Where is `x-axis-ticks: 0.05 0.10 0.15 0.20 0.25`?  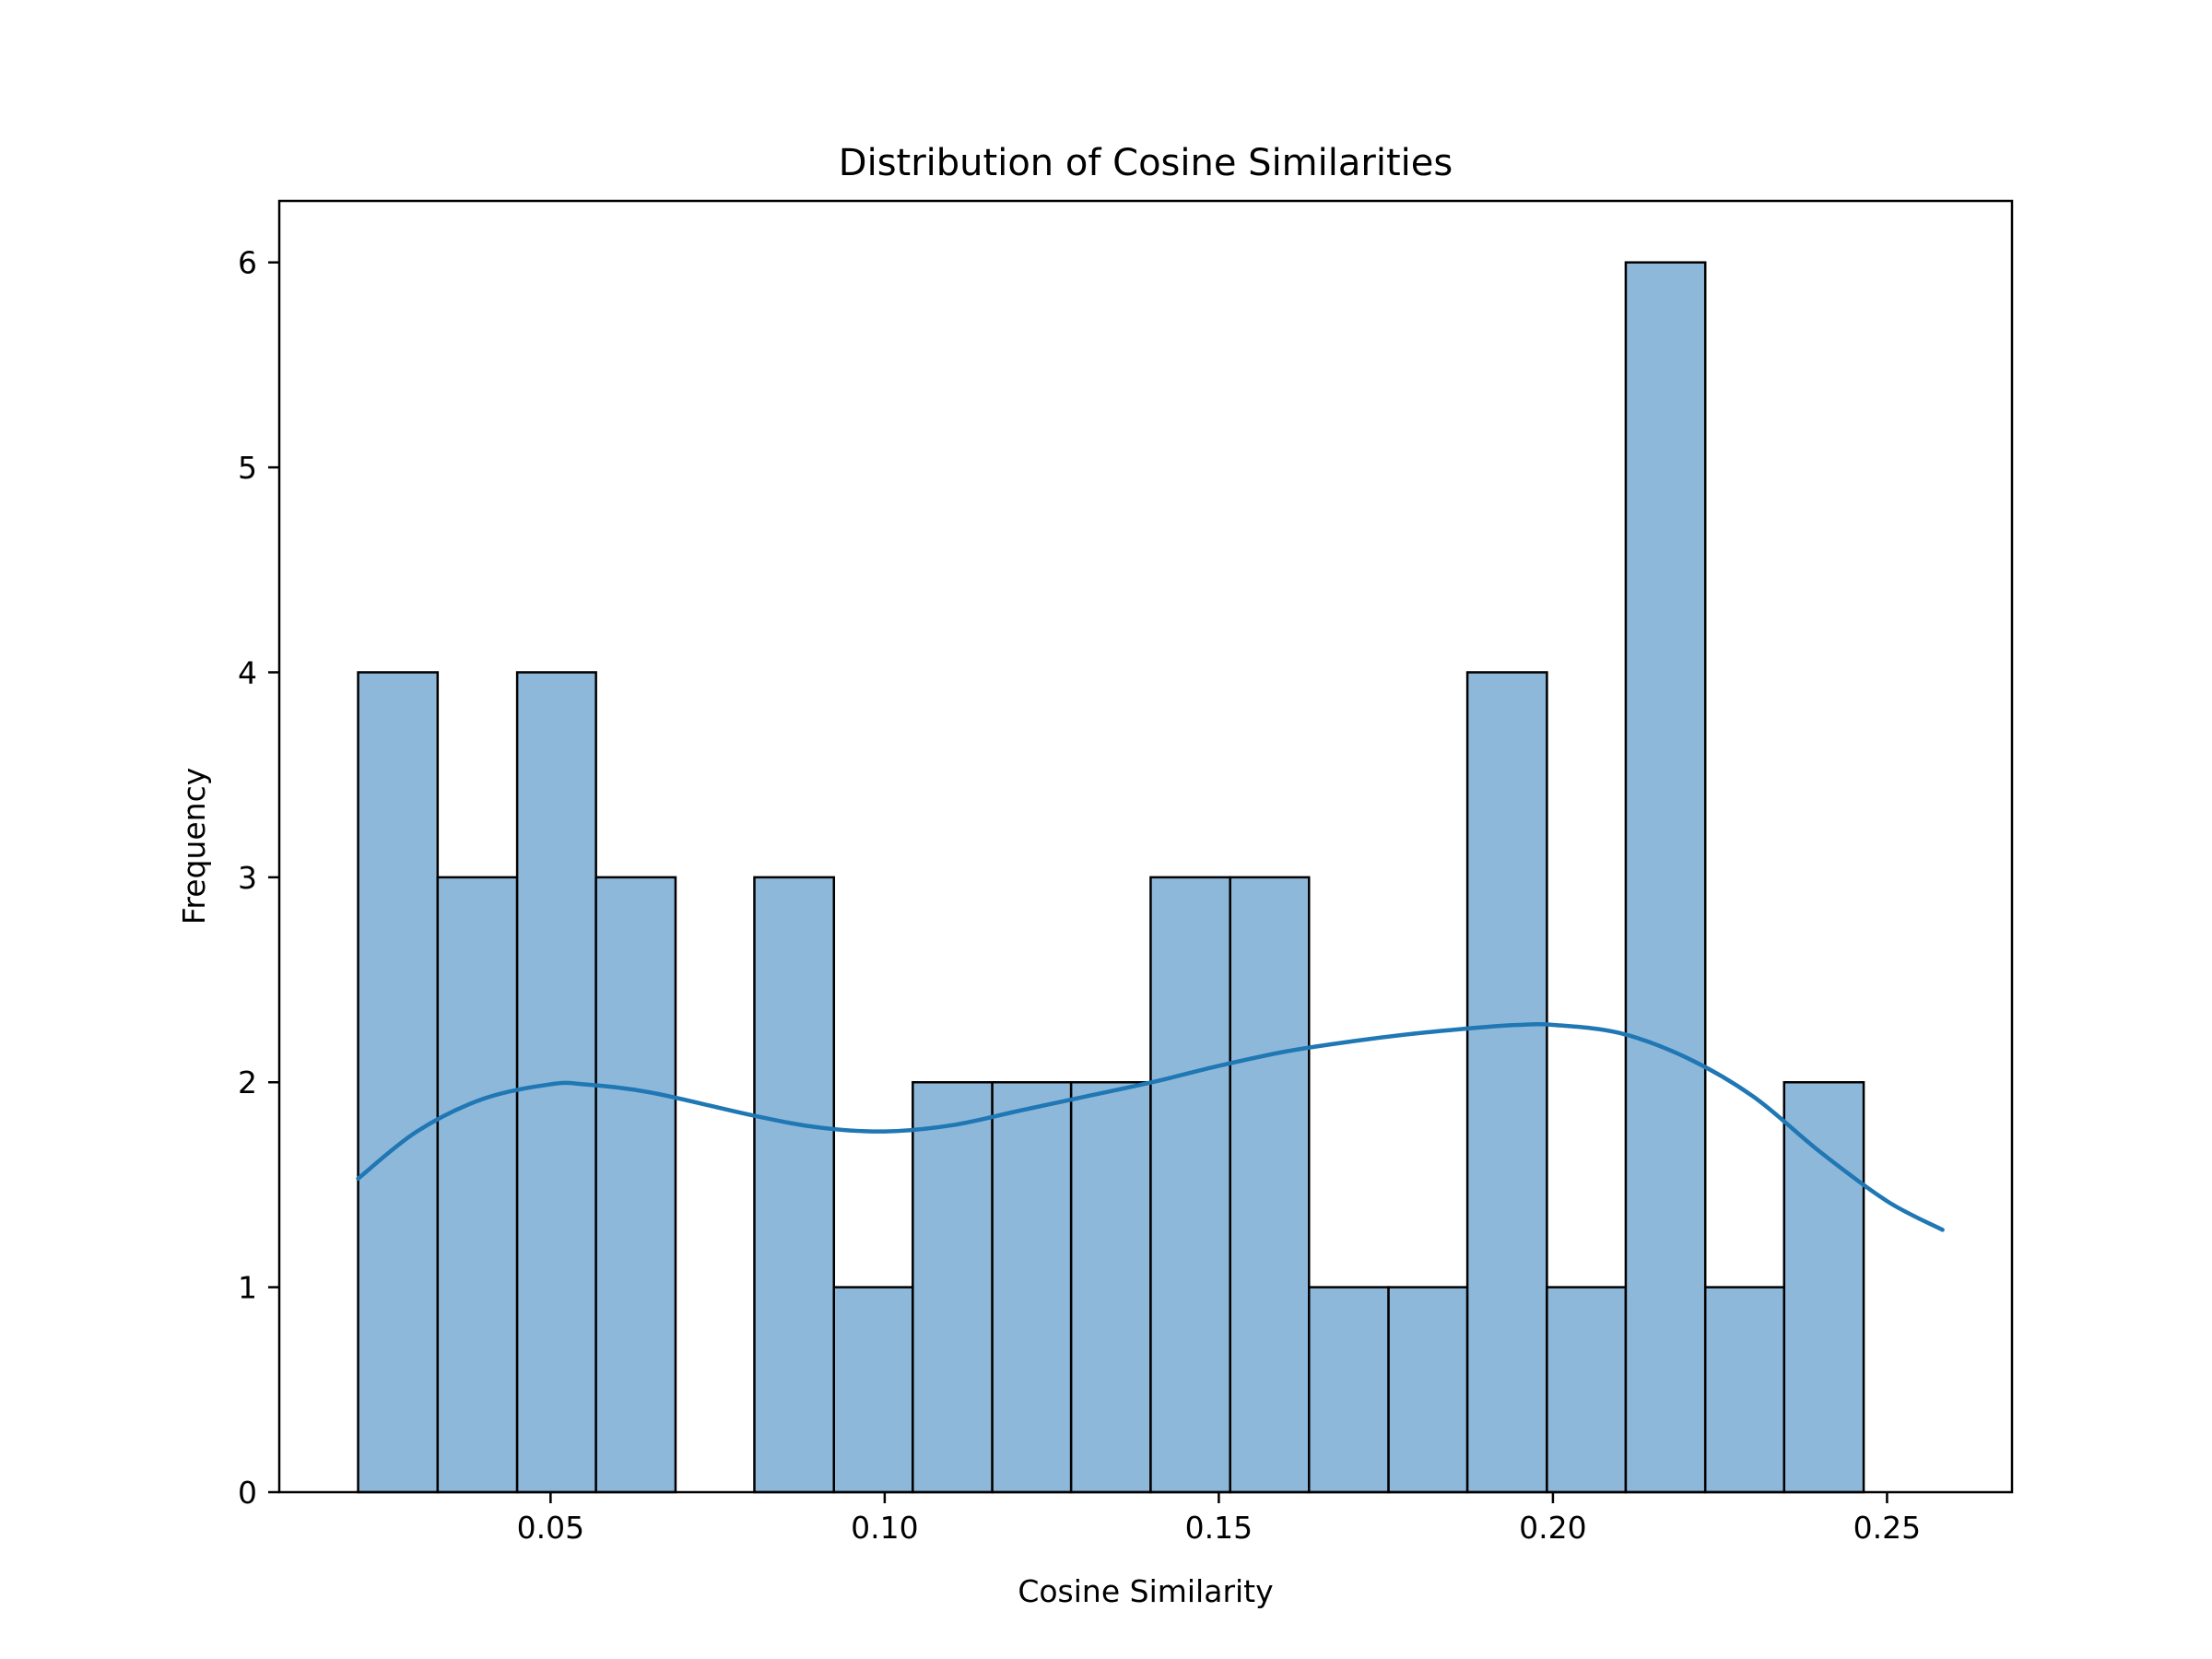
x-axis-ticks: 0.05 0.10 0.15 0.20 0.25 is located at coordinates (1219, 1519).